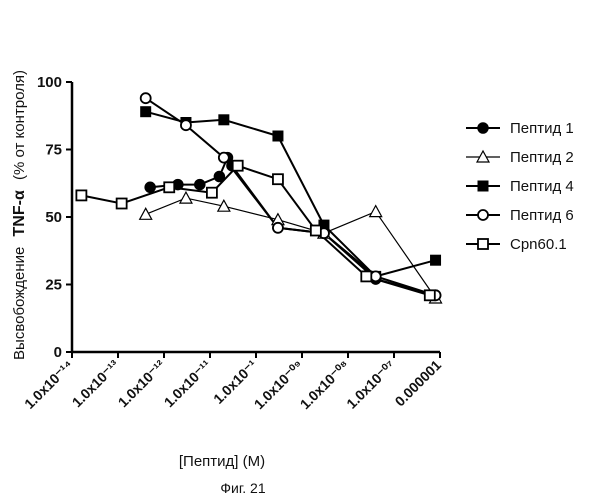 This screenshot has height=500, width=596. I want to click on legend-item-3-label: Пептид 4, so click(542, 186).